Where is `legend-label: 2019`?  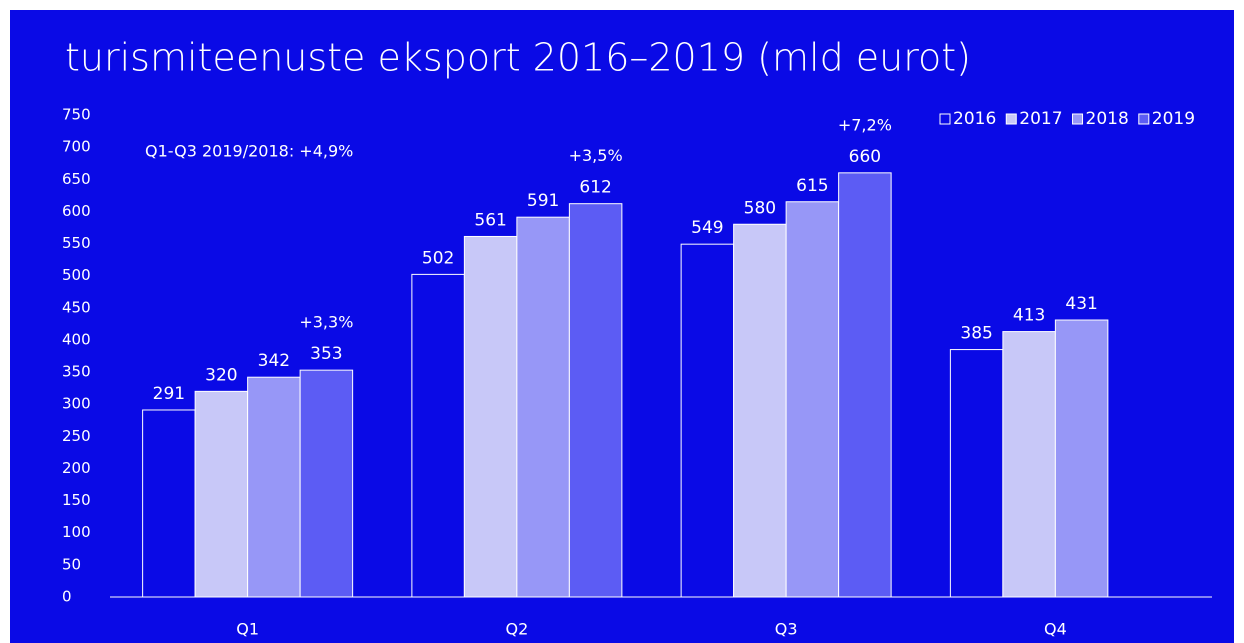 legend-label: 2019 is located at coordinates (1173, 119).